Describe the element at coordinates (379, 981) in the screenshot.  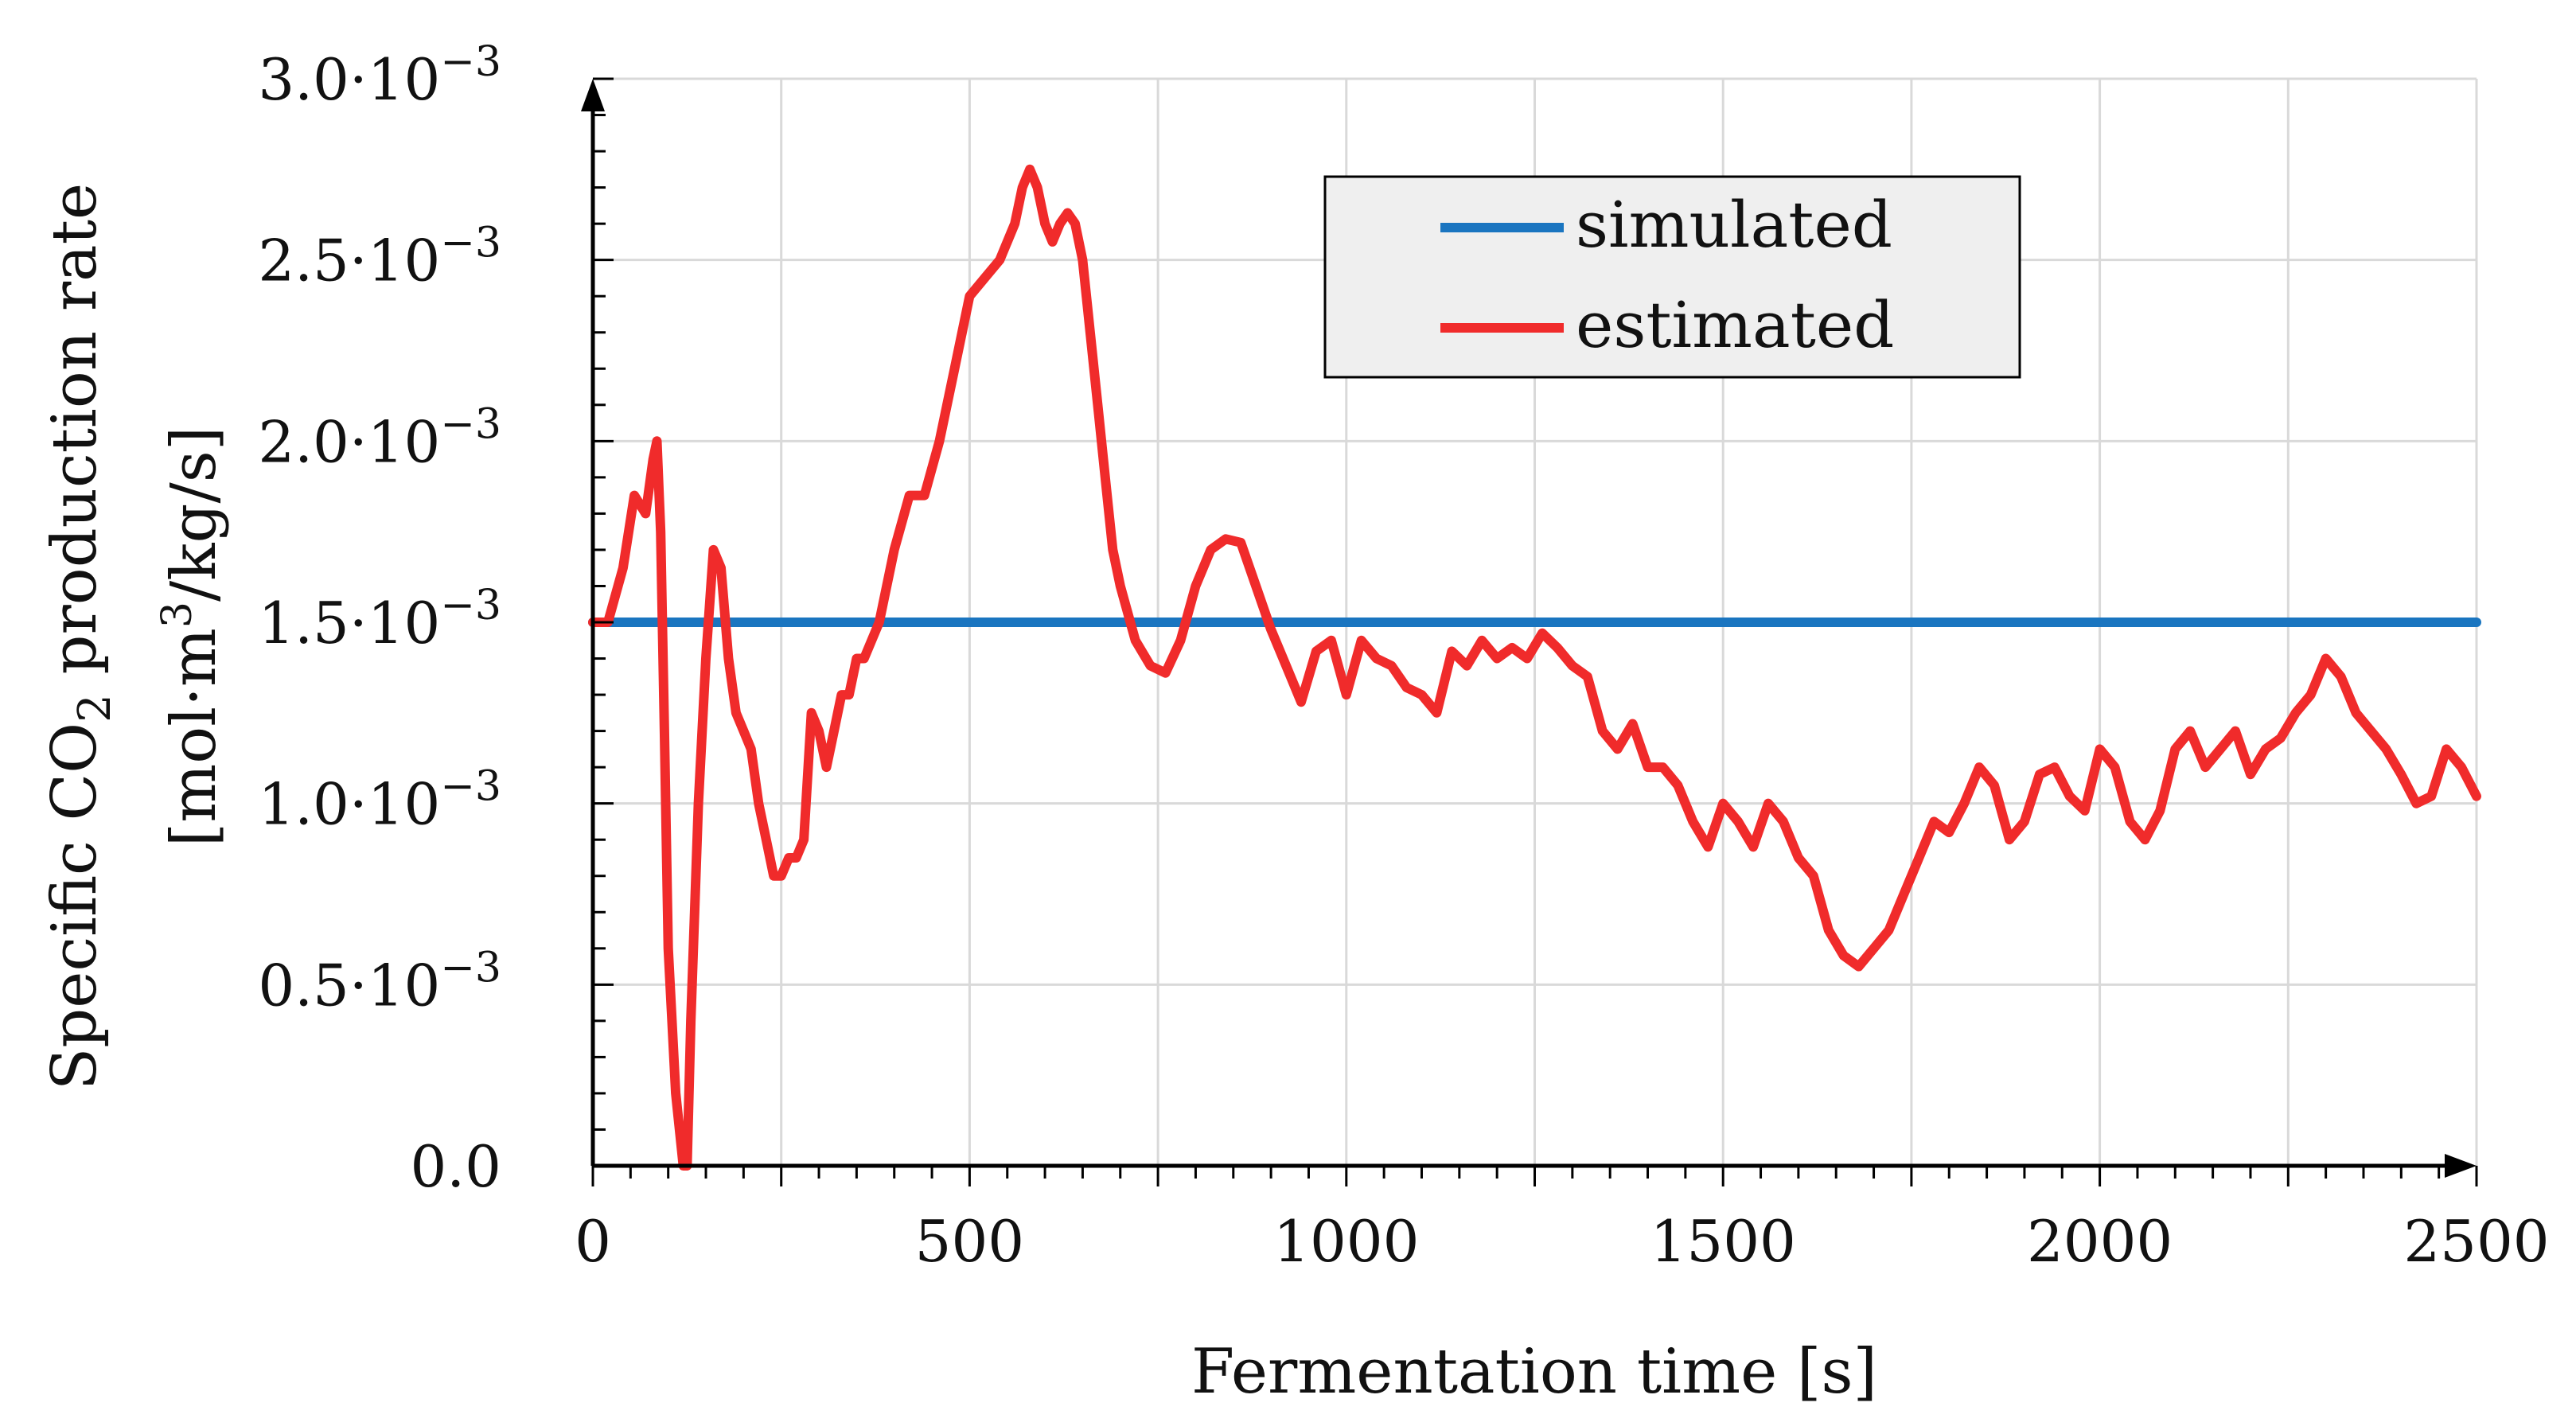
I see `y-tick-label: 0.5·10⁻³` at that location.